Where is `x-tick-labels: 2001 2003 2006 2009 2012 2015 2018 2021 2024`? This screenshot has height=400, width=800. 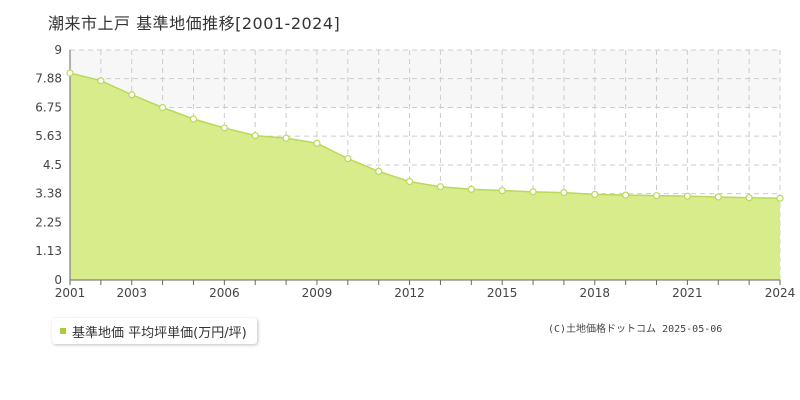
x-tick-labels: 2001 2003 2006 2009 2012 2015 2018 2021 2024 is located at coordinates (425, 293).